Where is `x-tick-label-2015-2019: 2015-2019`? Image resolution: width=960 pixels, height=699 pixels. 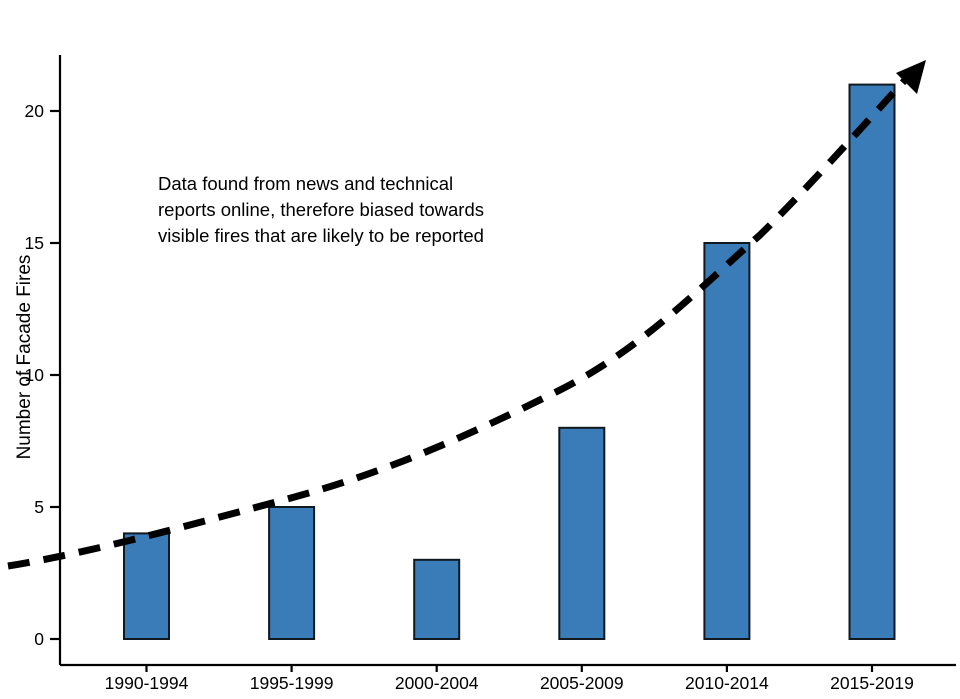
x-tick-label-2015-2019: 2015-2019 is located at coordinates (872, 683).